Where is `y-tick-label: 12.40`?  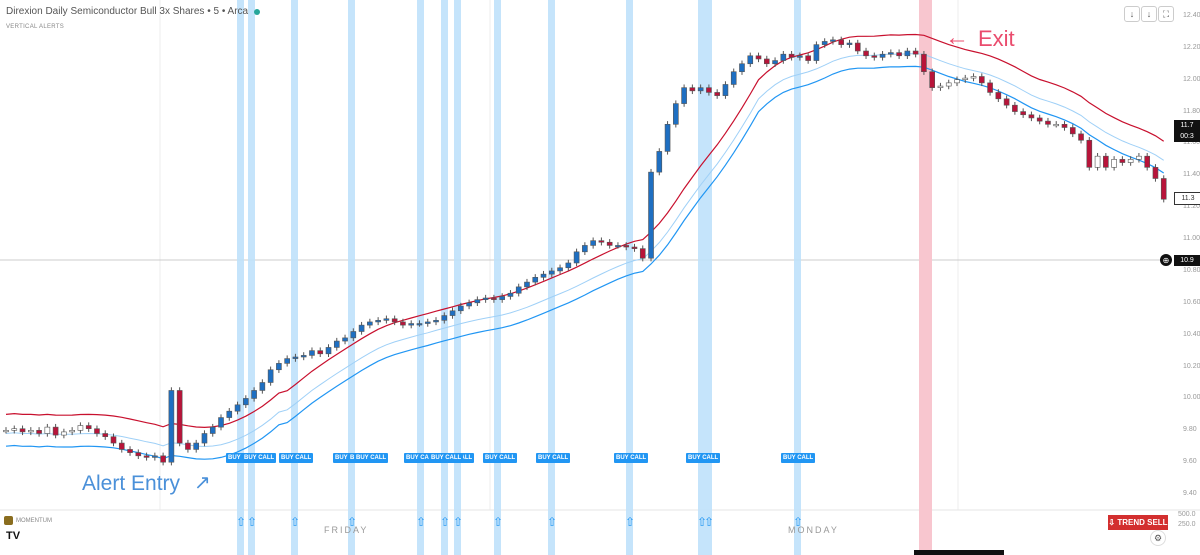
y-tick-label: 12.40 is located at coordinates (1191, 15).